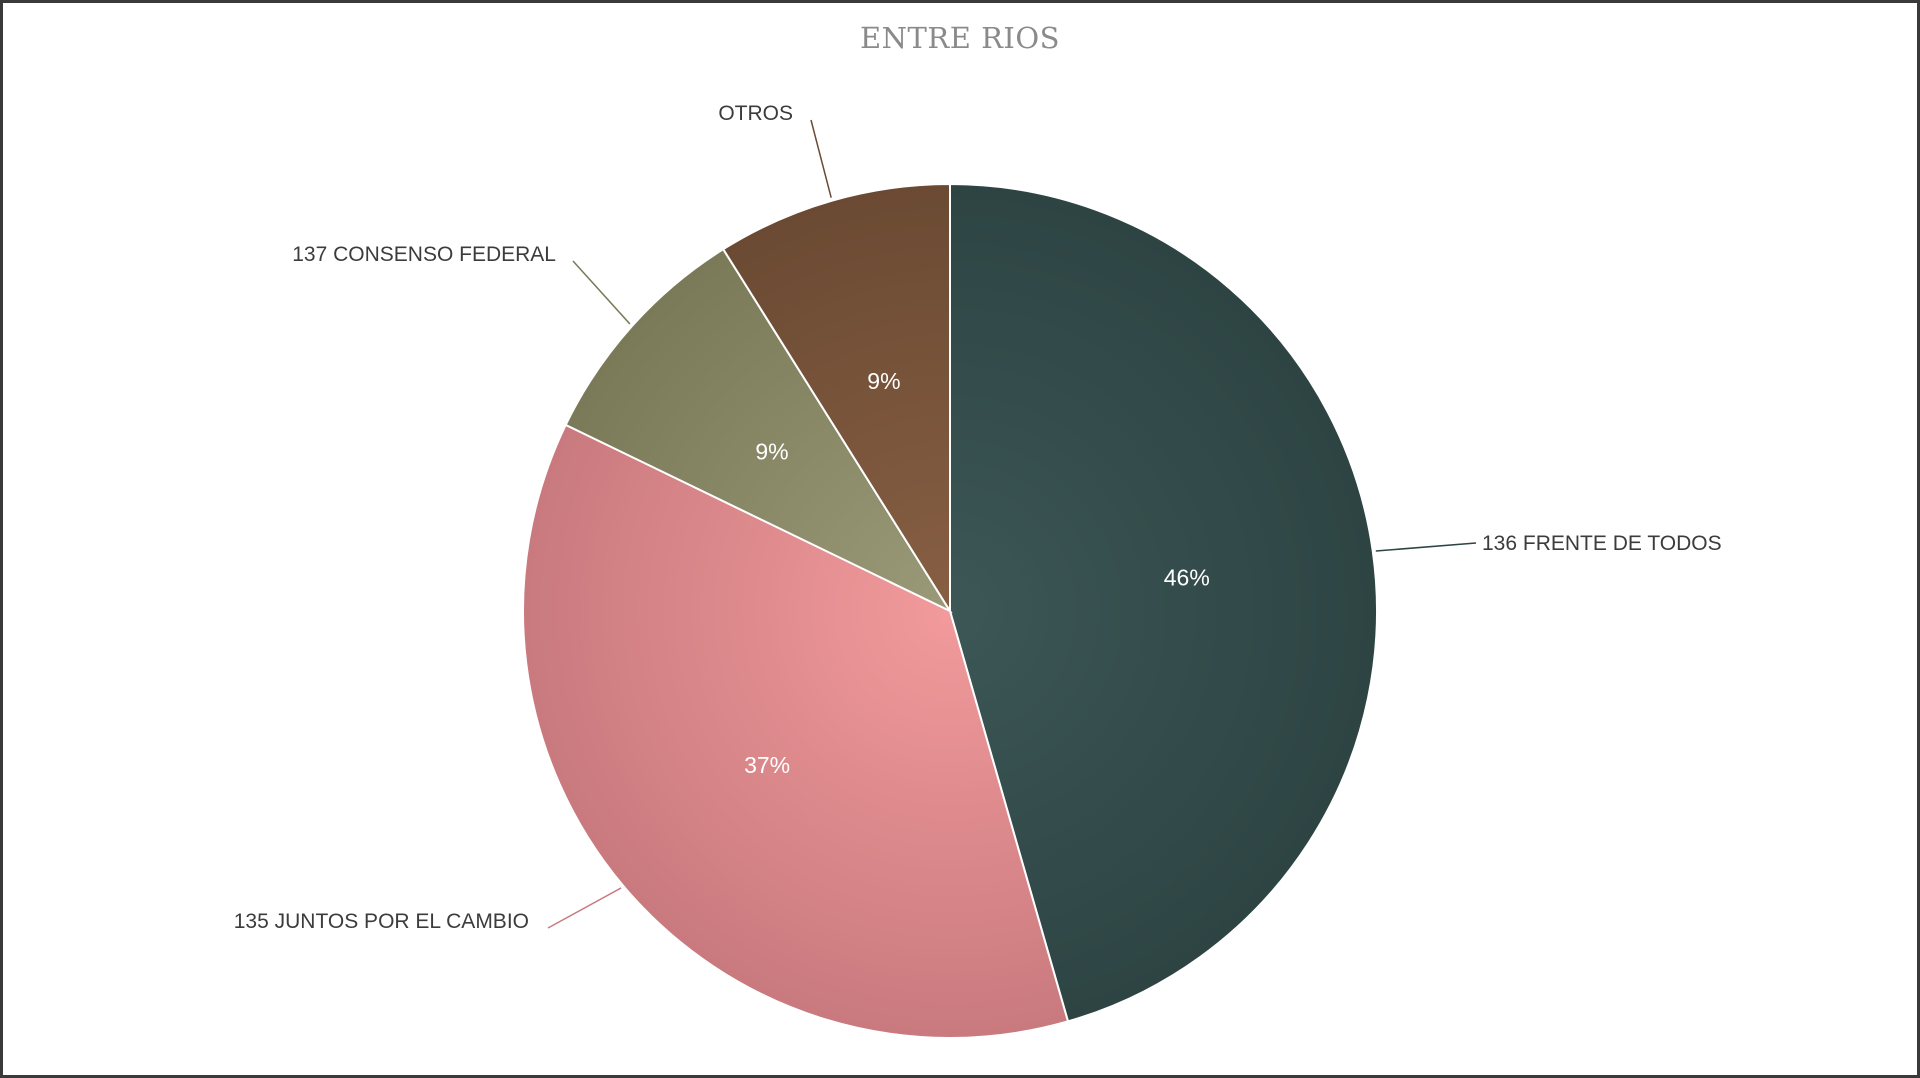  I want to click on leader-line-135-juntos-por-el-cambio, so click(584, 908).